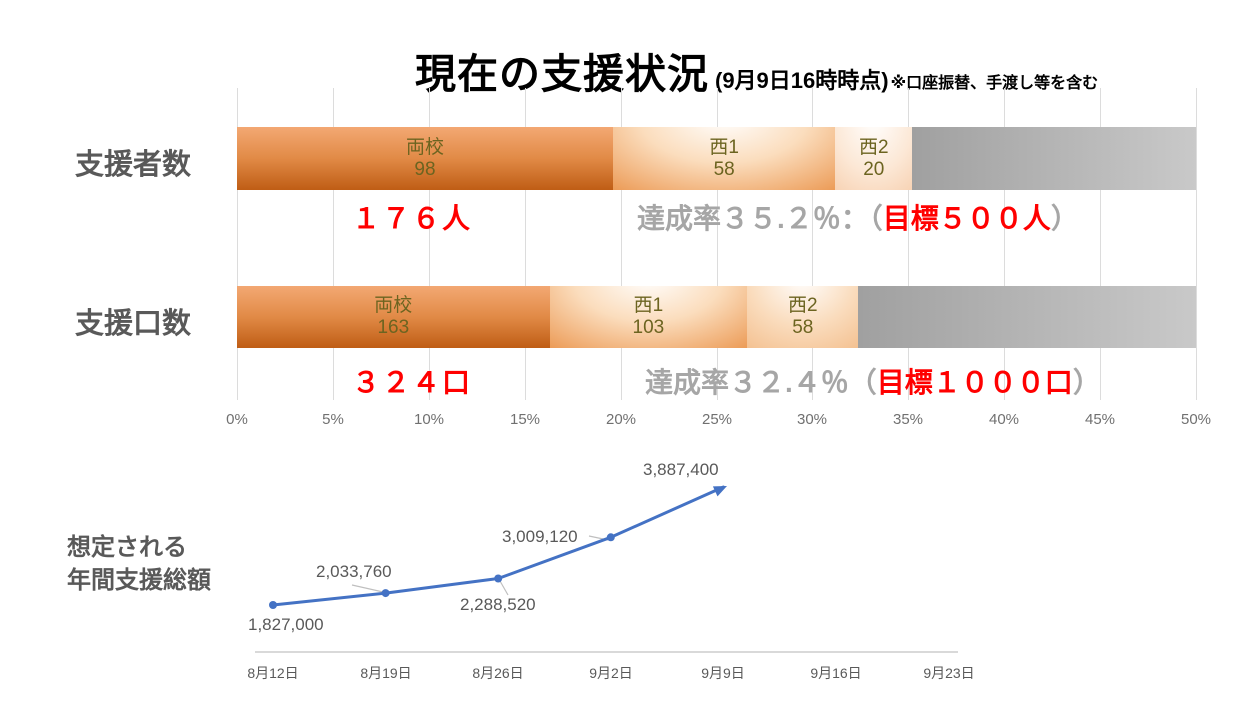  I want to click on data-label: 3,887,400, so click(681, 469).